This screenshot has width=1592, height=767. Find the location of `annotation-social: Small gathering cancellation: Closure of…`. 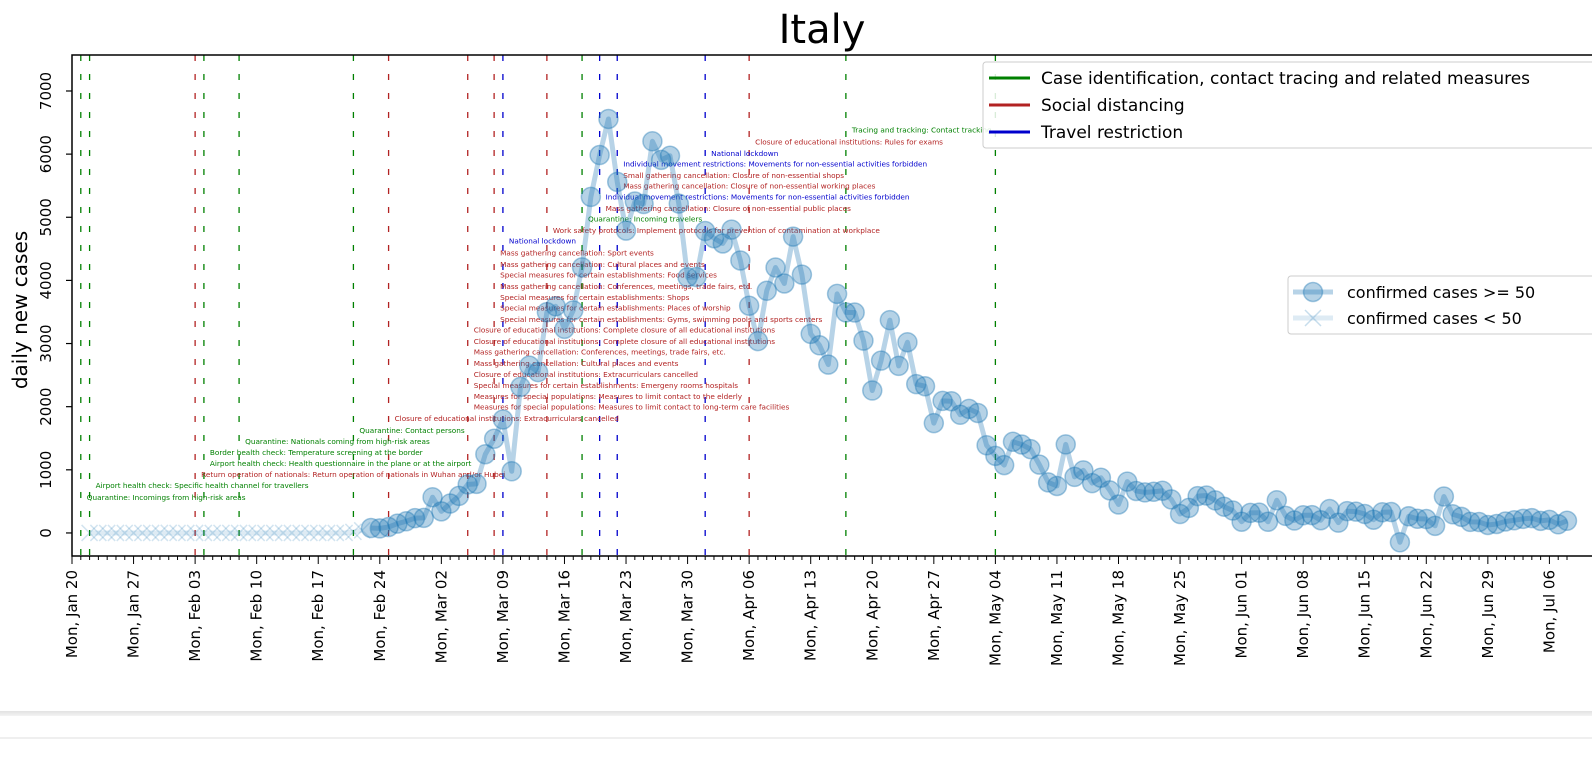

annotation-social: Small gathering cancellation: Closure of… is located at coordinates (733, 175).